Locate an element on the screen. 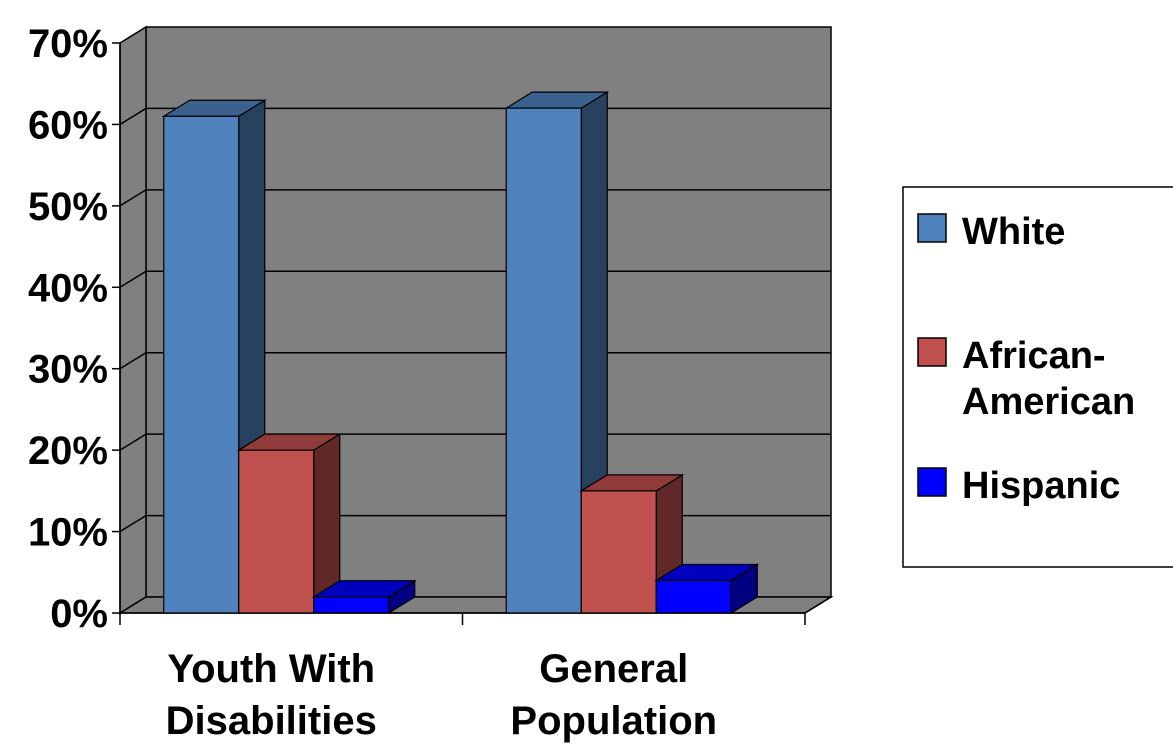  legend-label: Hispanic is located at coordinates (1041, 486).